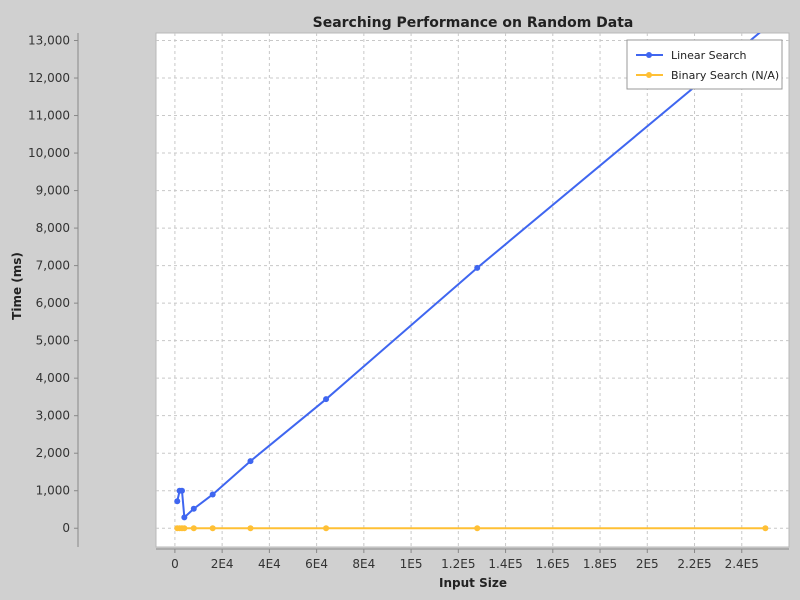  I want to click on y-tick-label: 1,000, so click(53, 491).